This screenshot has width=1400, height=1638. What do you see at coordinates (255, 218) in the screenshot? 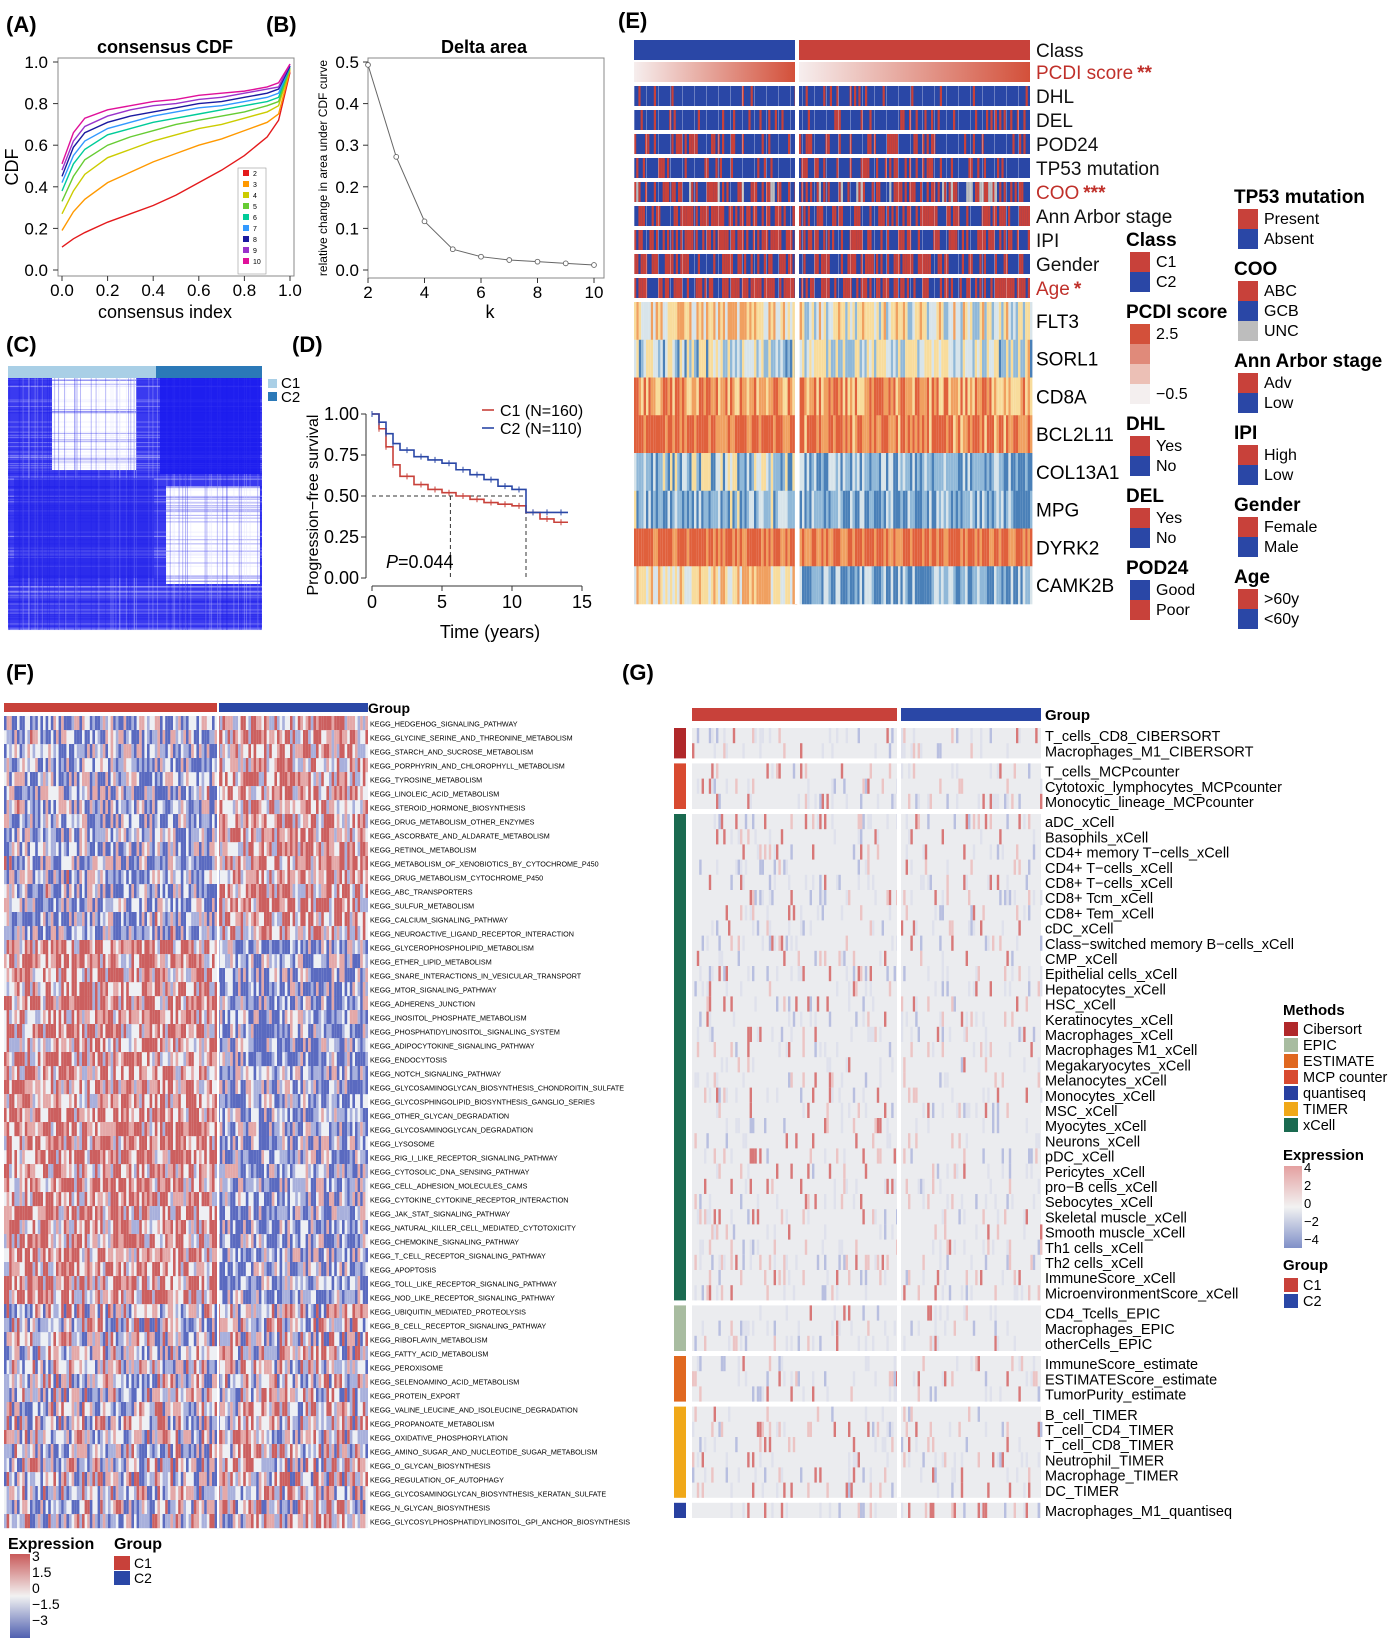
I see `panel-a-legend-label: 6` at bounding box center [255, 218].